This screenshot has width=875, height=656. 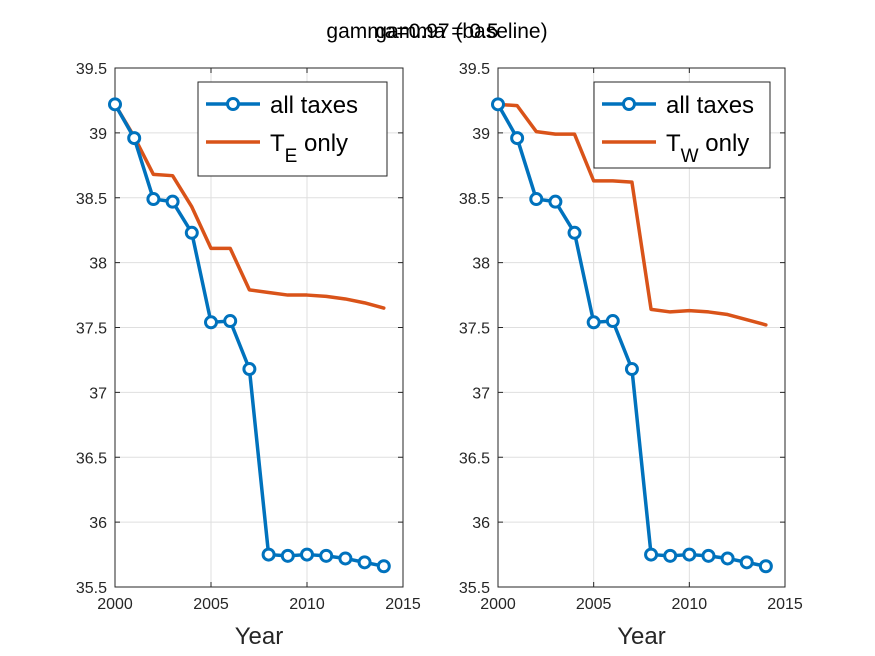 I want to click on figure-title-a: gamma=0.97 (baseline), so click(x=436, y=31).